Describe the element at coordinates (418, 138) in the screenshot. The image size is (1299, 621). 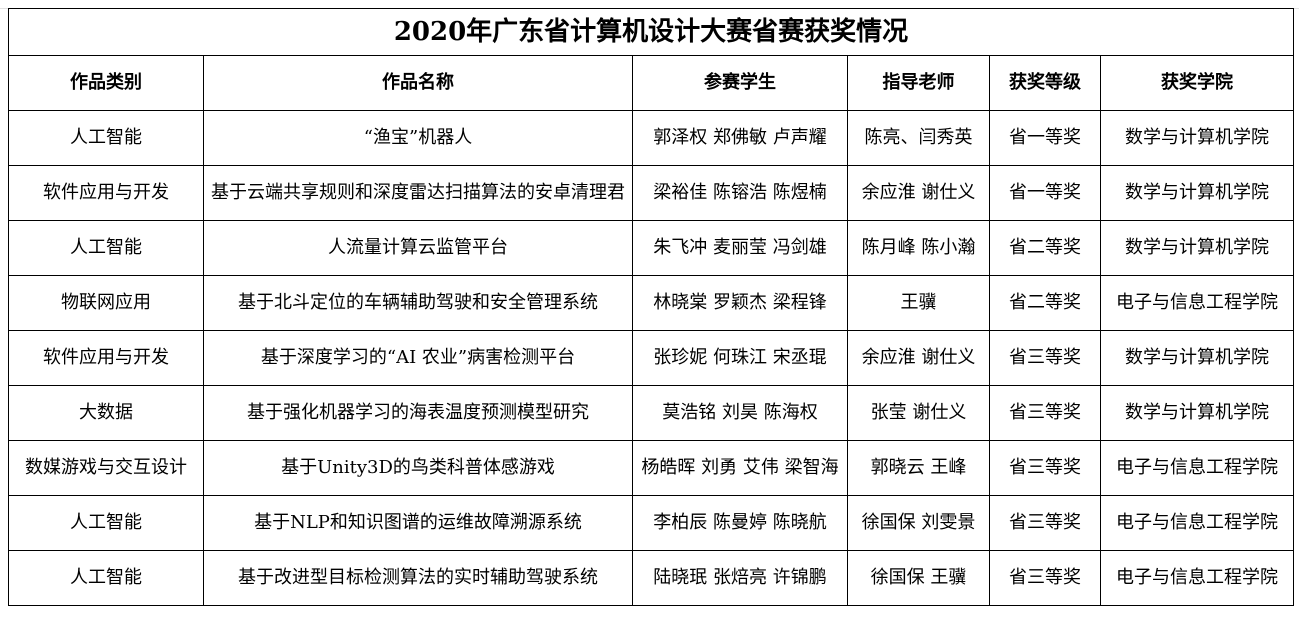
I see `cell-work-name: “渔宝”机器人` at that location.